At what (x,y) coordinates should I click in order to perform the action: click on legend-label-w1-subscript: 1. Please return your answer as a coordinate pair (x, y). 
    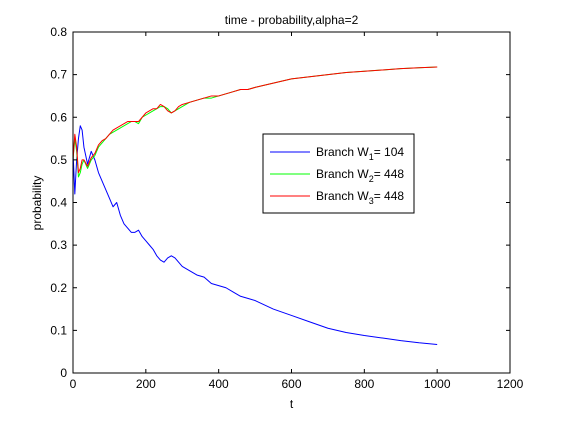
    Looking at the image, I should click on (371, 157).